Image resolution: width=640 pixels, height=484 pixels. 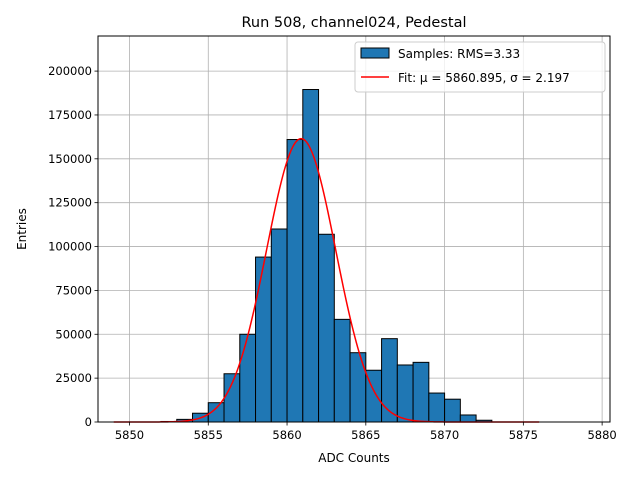 What do you see at coordinates (70, 71) in the screenshot?
I see `y-tick-label: 200000` at bounding box center [70, 71].